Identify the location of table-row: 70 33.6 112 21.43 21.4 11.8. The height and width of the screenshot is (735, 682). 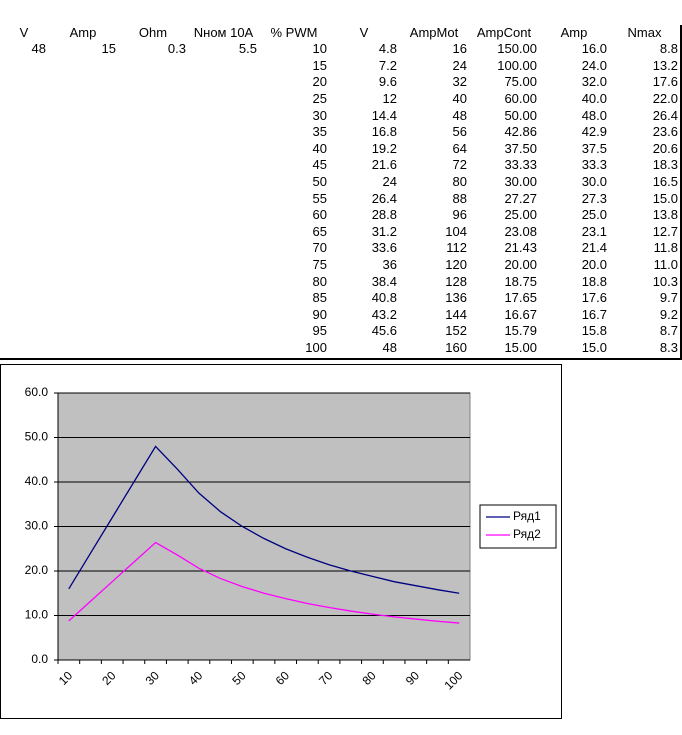
(340, 248).